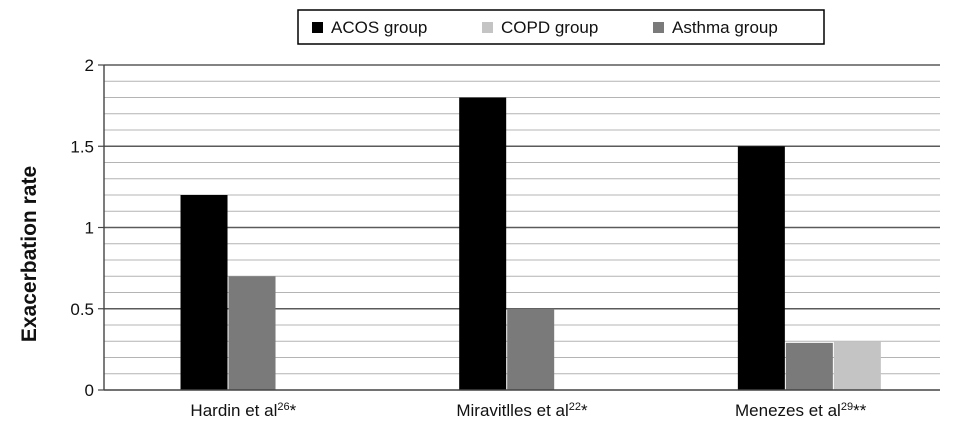 This screenshot has width=955, height=422. I want to click on legend: ACOS group COPD group Asthma group, so click(561, 27).